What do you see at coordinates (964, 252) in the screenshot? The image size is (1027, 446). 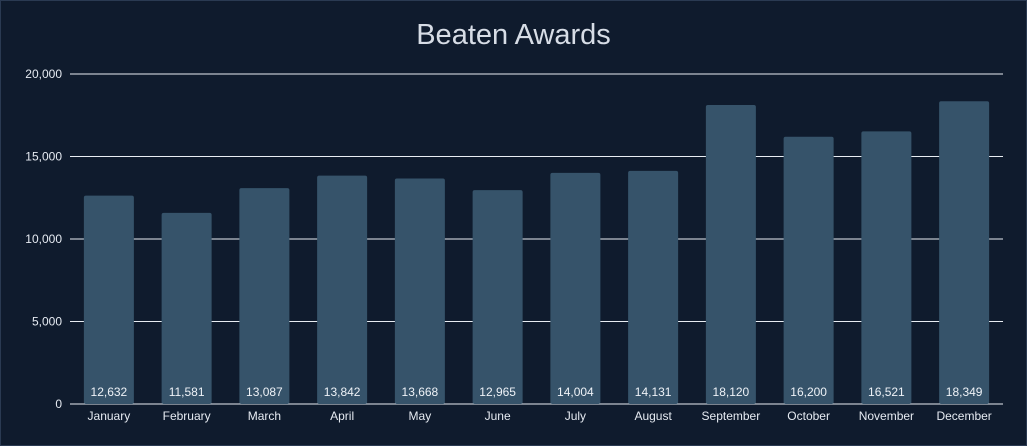 I see `bar-december` at bounding box center [964, 252].